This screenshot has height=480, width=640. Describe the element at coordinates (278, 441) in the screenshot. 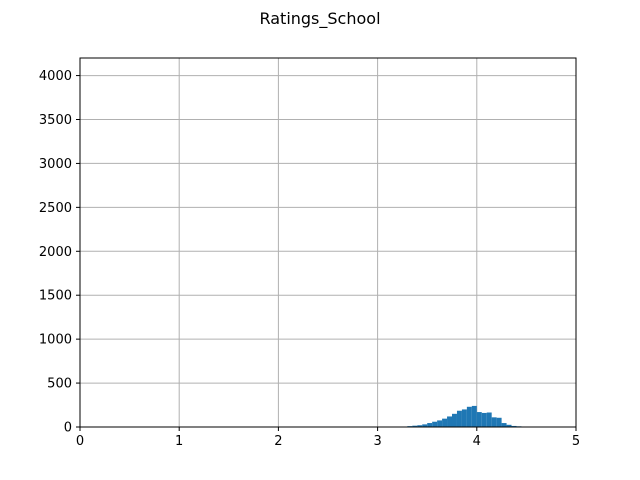

I see `x-tick-label: 2` at that location.